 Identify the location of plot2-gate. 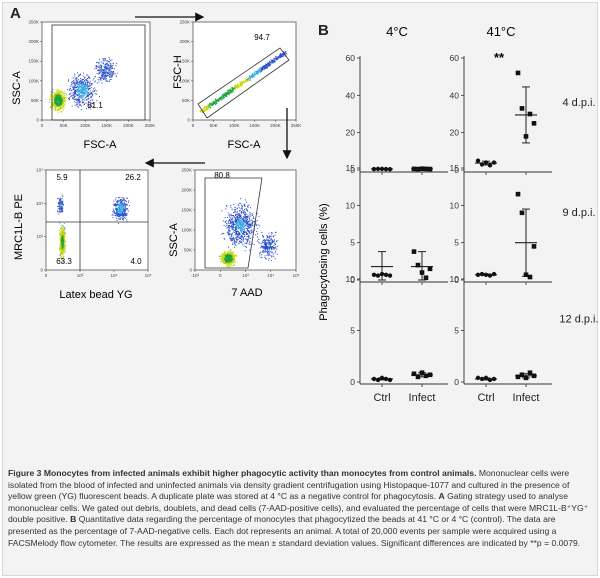
(243, 83).